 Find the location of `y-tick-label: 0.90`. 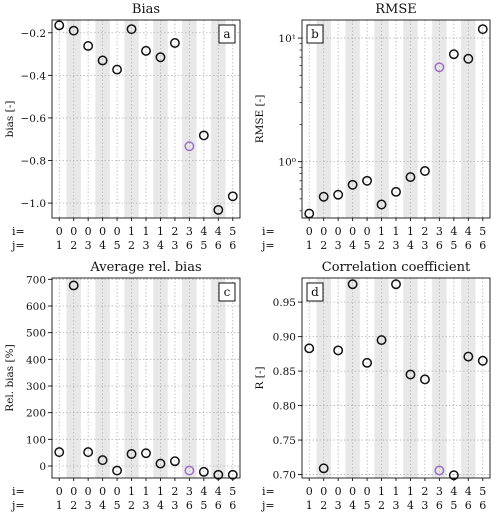

y-tick-label: 0.90 is located at coordinates (284, 338).